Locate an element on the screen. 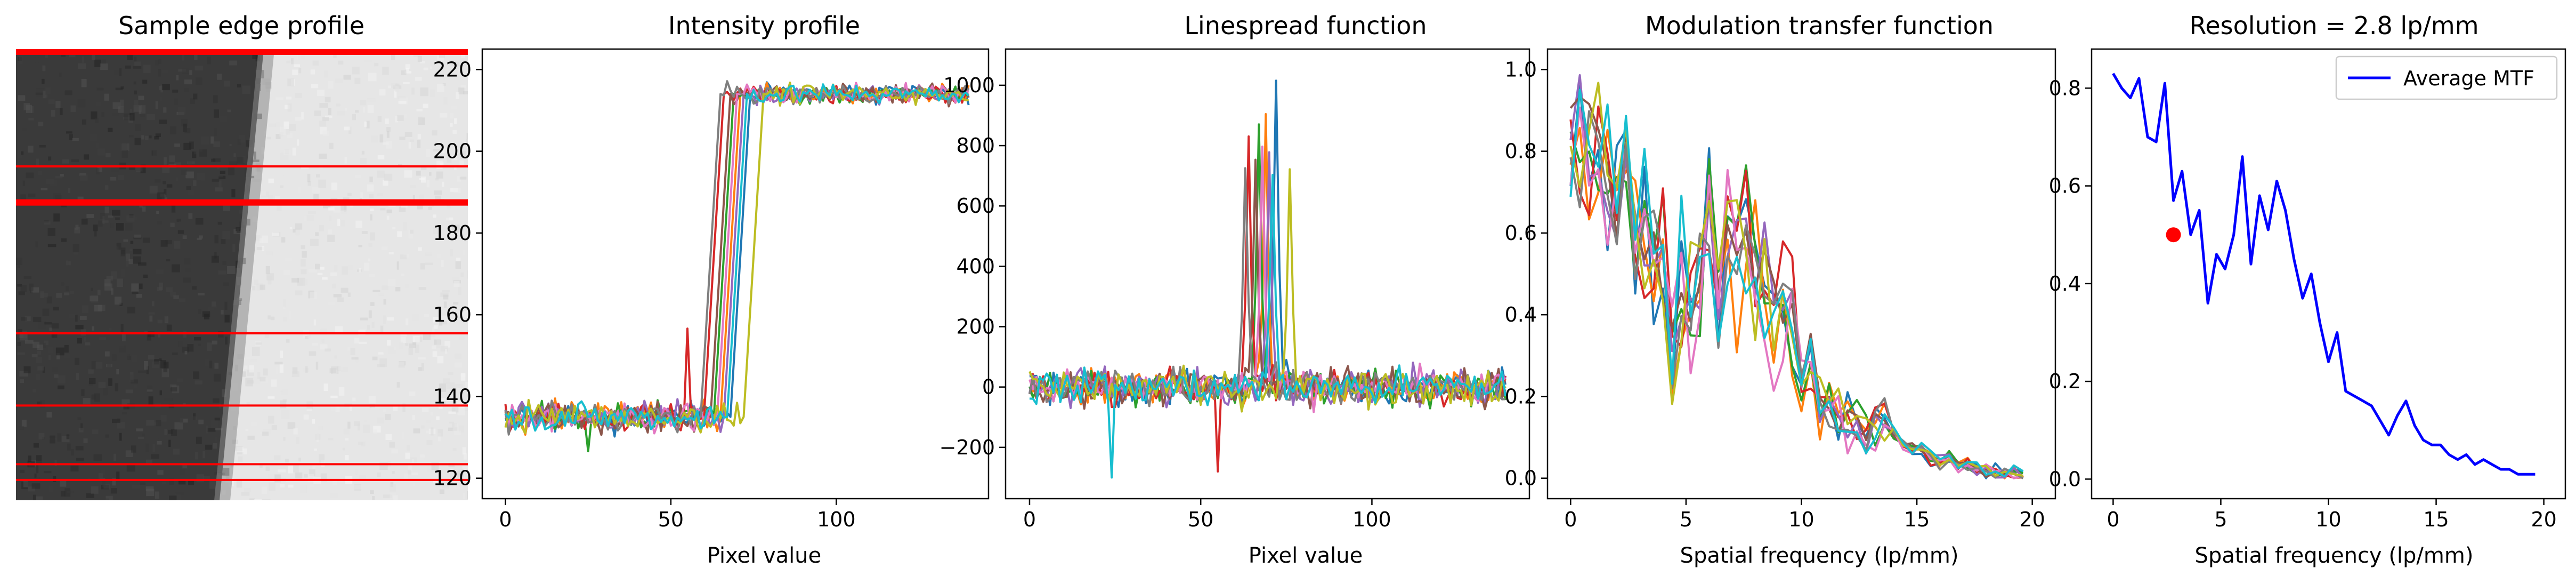 The height and width of the screenshot is (584, 2576). linespread-ytick-label: 200 is located at coordinates (975, 327).